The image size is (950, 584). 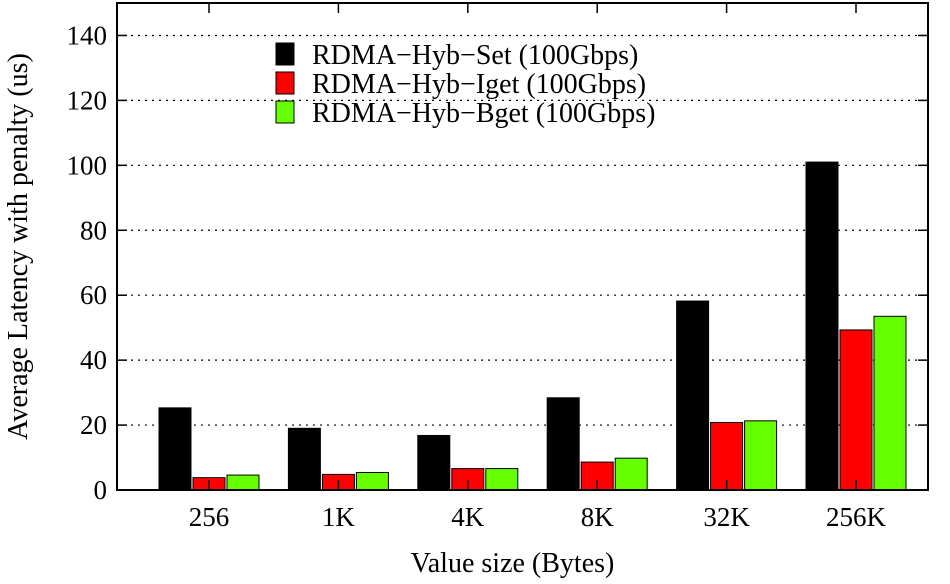 I want to click on y-tick-label: 60, so click(x=93, y=295).